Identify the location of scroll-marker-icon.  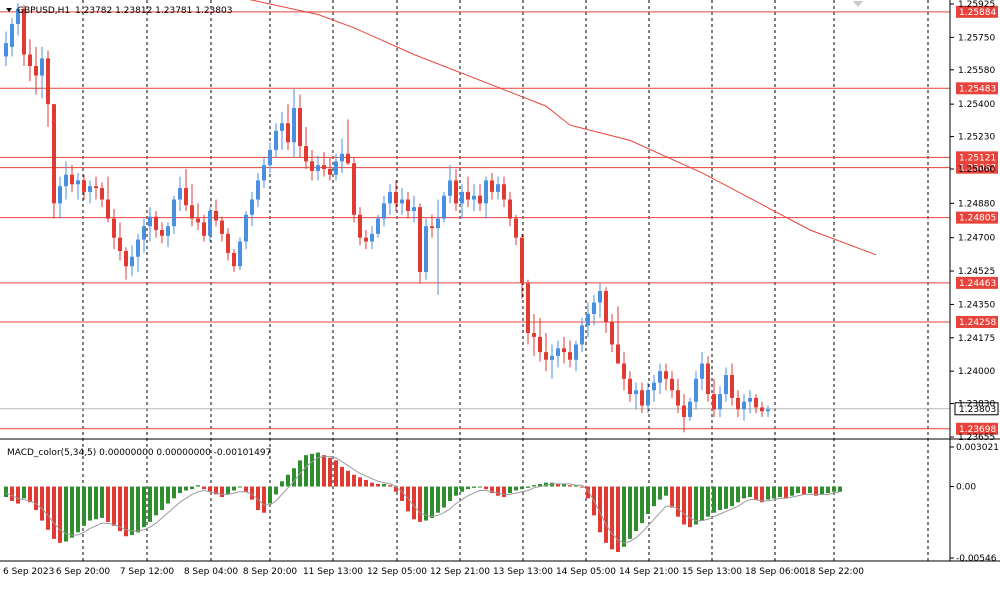
(858, 4).